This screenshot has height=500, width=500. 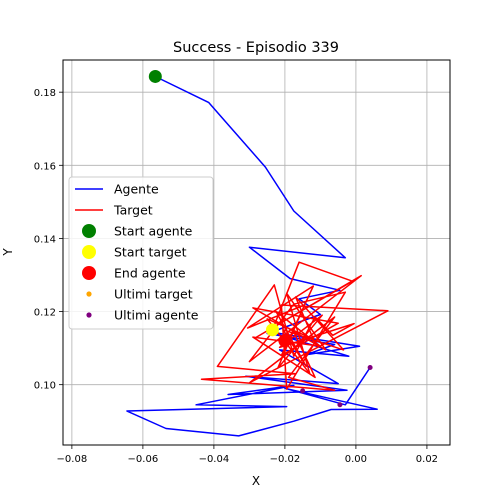 What do you see at coordinates (256, 481) in the screenshot?
I see `x-axis-label: X` at bounding box center [256, 481].